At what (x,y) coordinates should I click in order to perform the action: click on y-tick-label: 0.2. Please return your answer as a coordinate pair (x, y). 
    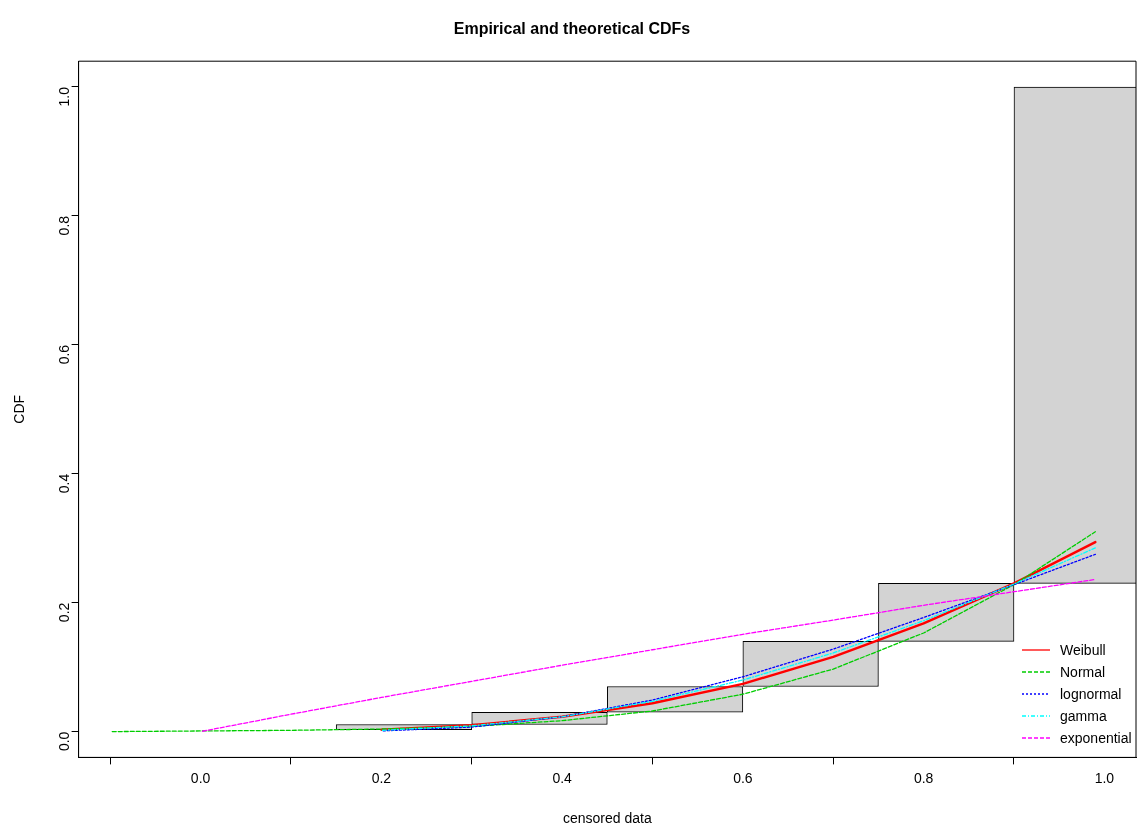
    Looking at the image, I should click on (64, 612).